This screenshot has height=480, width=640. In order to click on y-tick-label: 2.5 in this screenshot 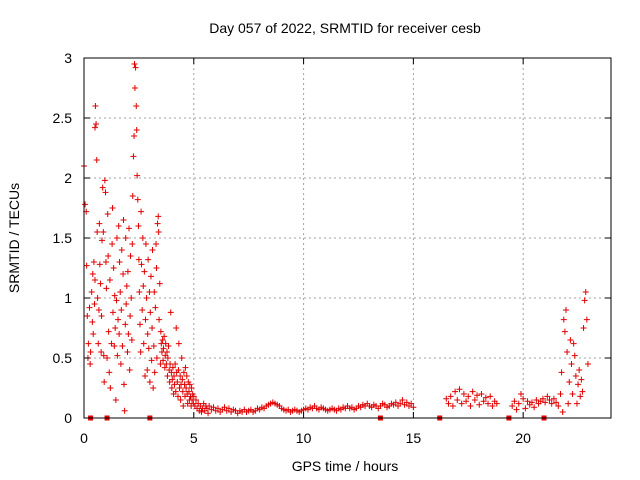, I will do `click(63, 118)`.